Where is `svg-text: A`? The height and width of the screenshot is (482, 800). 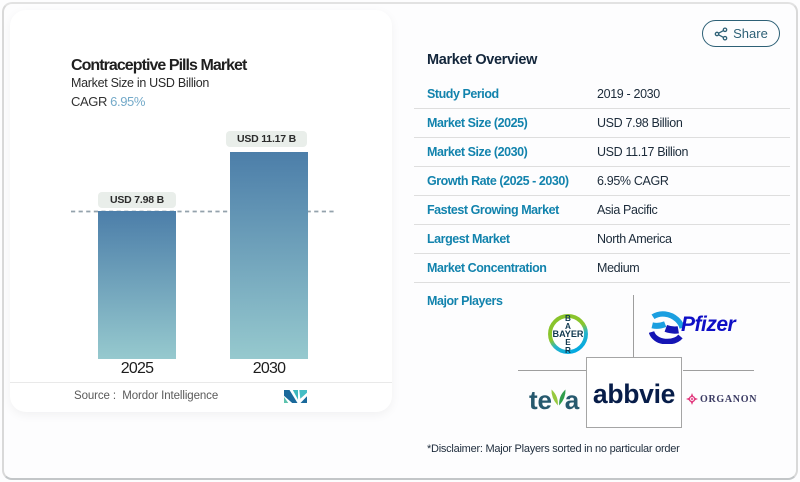 svg-text: A is located at coordinates (568, 326).